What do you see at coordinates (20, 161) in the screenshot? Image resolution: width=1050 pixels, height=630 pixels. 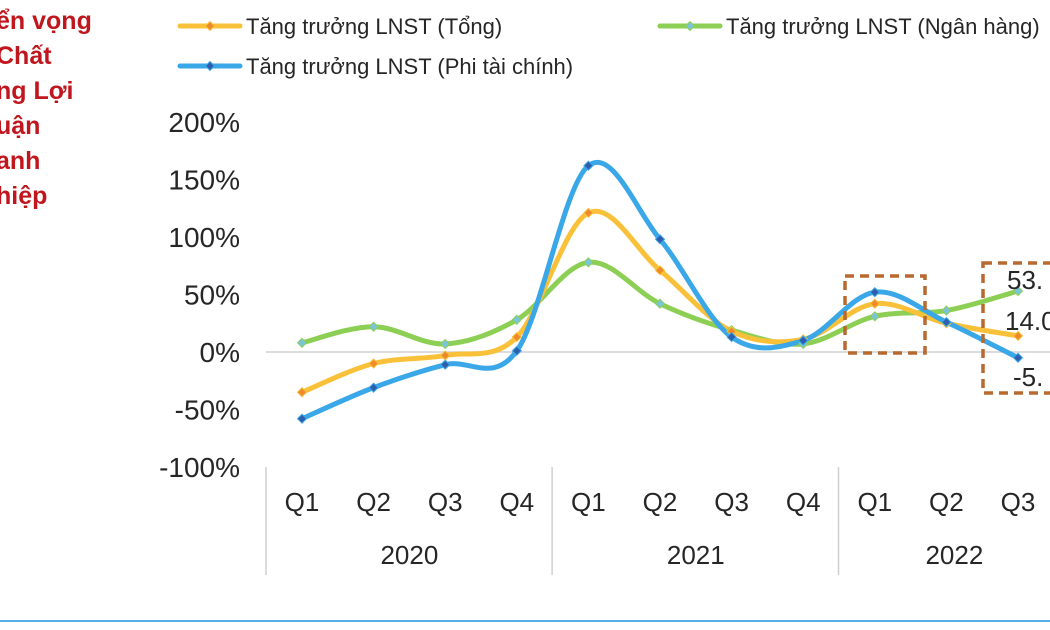 I see `side-title-line: anh` at bounding box center [20, 161].